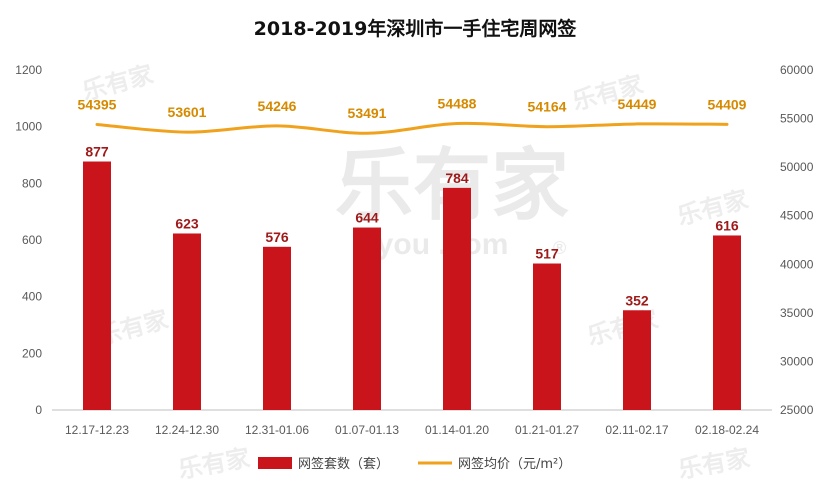 The width and height of the screenshot is (830, 490). What do you see at coordinates (214, 464) in the screenshot?
I see `watermark-brand-small-6: 乐有家` at bounding box center [214, 464].